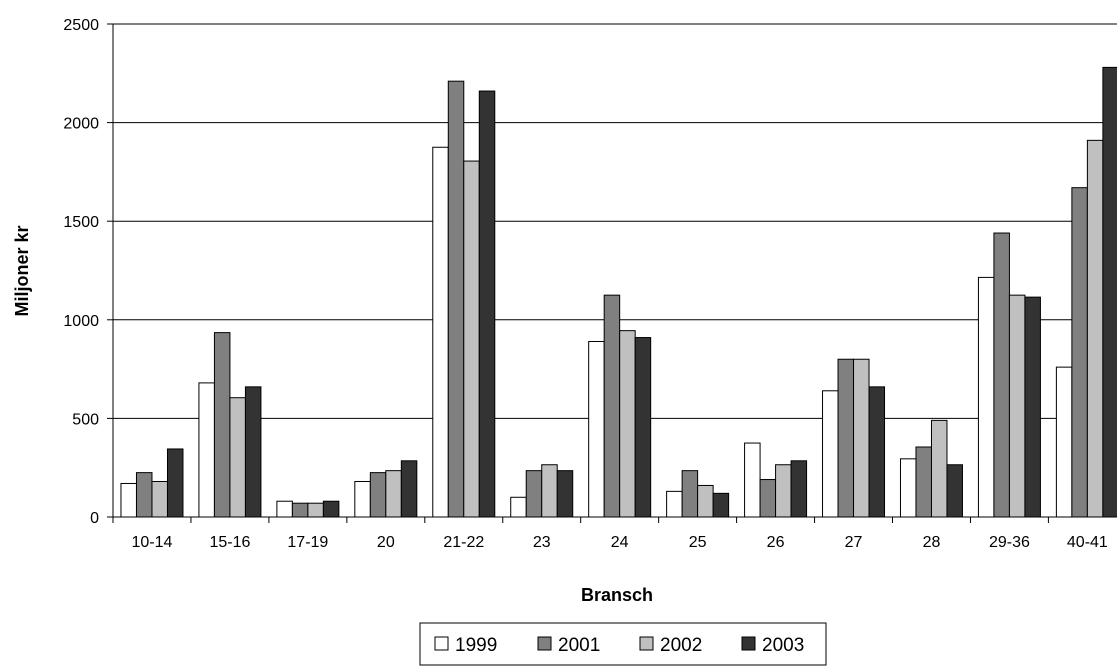 The width and height of the screenshot is (1117, 668). I want to click on legend: 1999 2001 2002 2003, so click(623, 644).